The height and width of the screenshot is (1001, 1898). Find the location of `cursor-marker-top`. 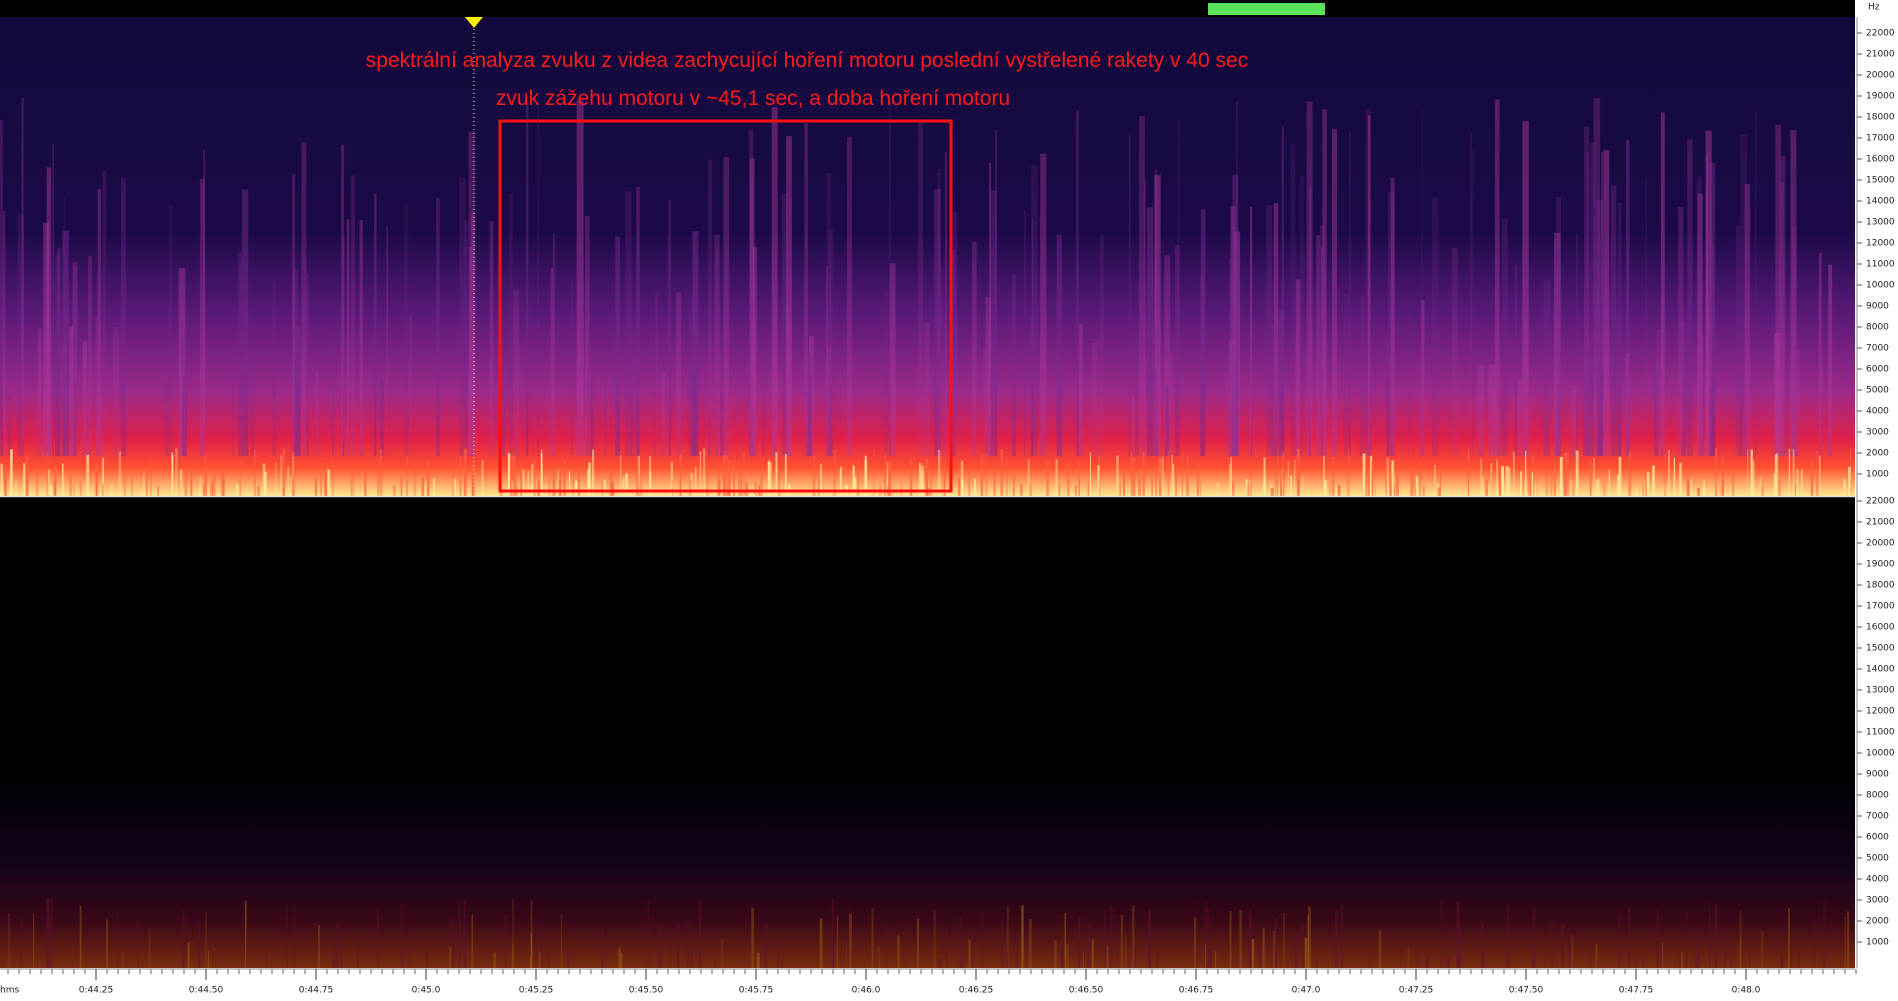

cursor-marker-top is located at coordinates (474, 22).